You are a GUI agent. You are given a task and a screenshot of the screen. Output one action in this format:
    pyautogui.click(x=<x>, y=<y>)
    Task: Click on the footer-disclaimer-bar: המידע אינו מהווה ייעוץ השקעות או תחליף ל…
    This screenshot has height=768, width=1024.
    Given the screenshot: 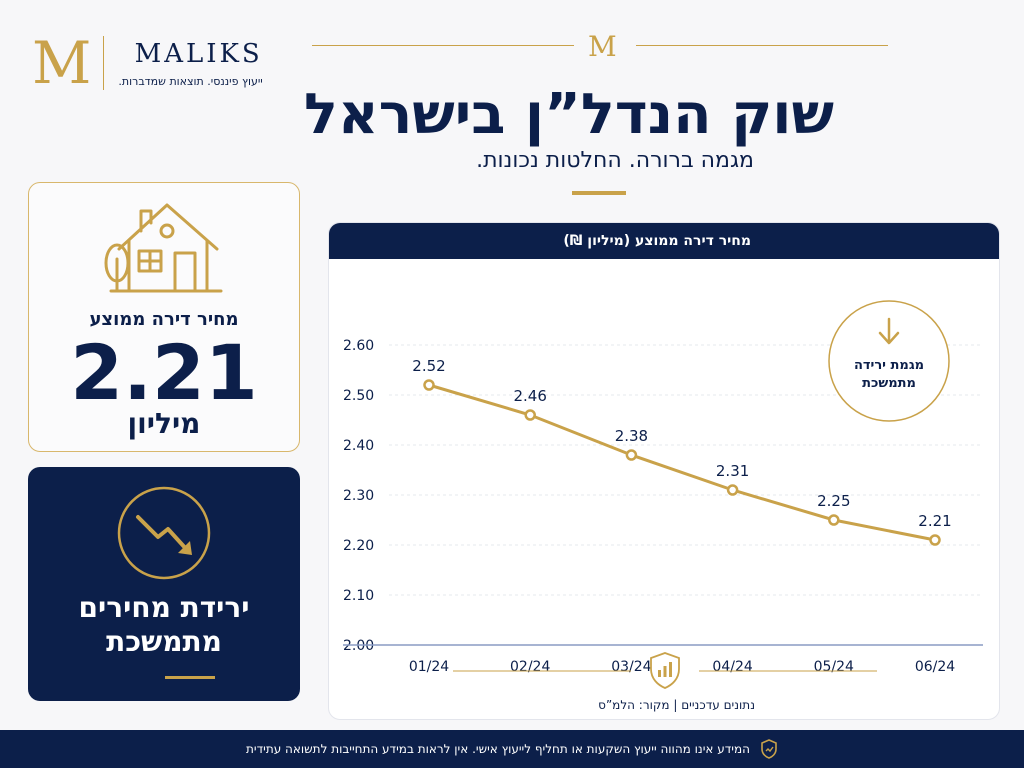 What is the action you would take?
    pyautogui.click(x=512, y=749)
    